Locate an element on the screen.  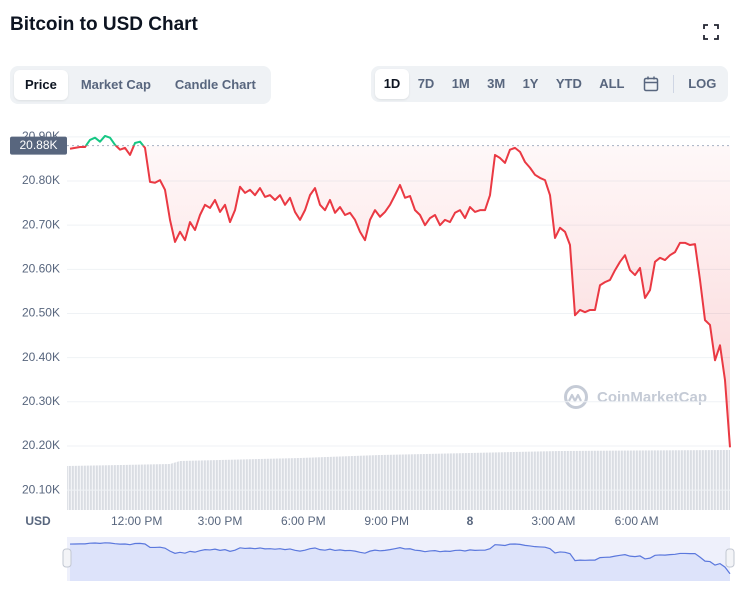
range-button: 3M is located at coordinates (496, 83).